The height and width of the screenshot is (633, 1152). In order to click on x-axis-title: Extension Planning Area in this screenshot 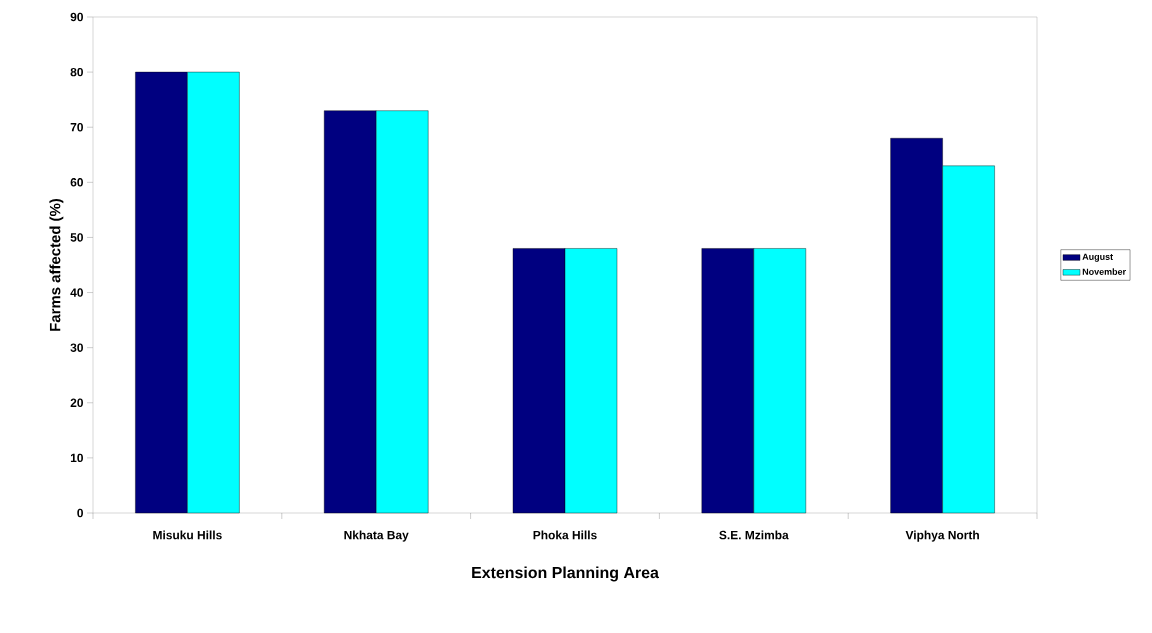, I will do `click(565, 574)`.